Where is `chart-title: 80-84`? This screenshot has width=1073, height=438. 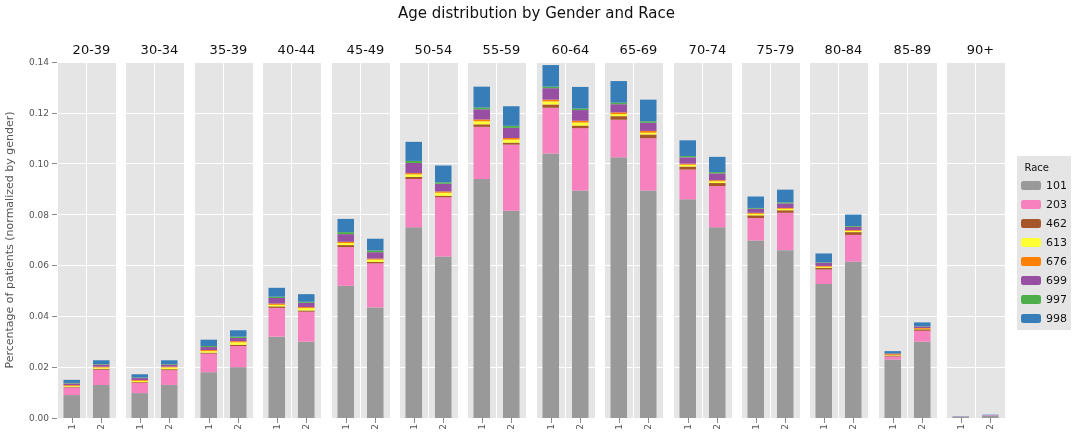 chart-title: 80-84 is located at coordinates (844, 49).